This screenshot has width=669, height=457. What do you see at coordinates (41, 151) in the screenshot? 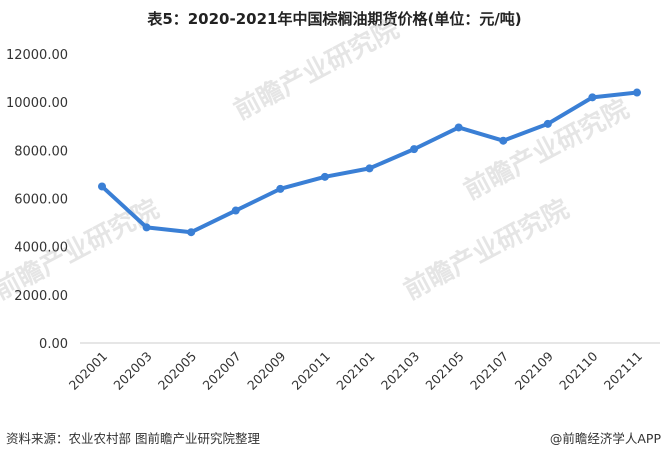
I see `y-tick-label: 8000.00` at bounding box center [41, 151].